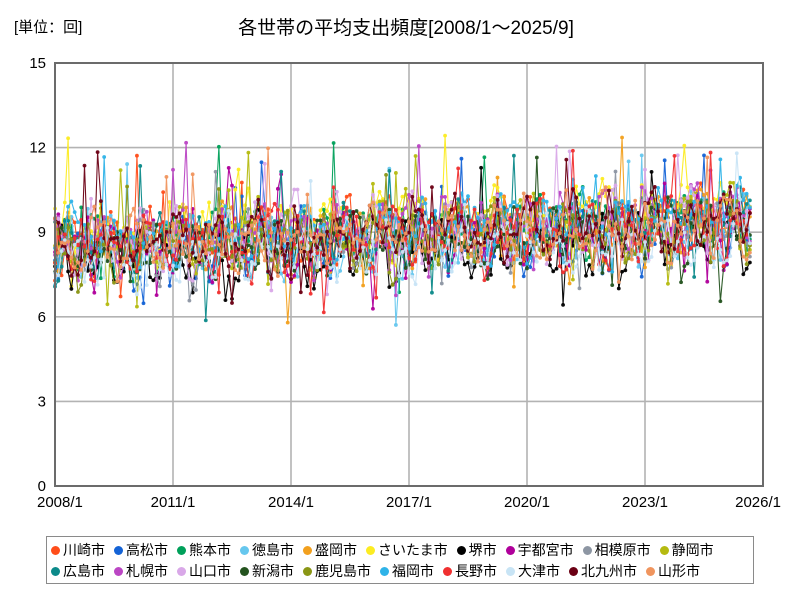 This screenshot has height=600, width=800. Describe the element at coordinates (42, 486) in the screenshot. I see `y-tick-label: 0` at that location.